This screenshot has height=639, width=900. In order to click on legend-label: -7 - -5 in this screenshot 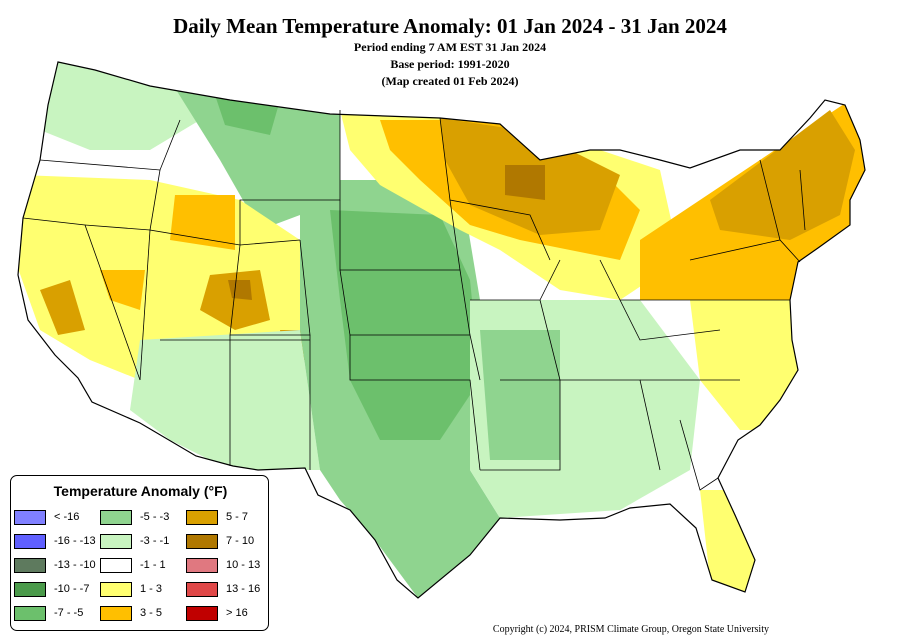, I will do `click(69, 613)`.